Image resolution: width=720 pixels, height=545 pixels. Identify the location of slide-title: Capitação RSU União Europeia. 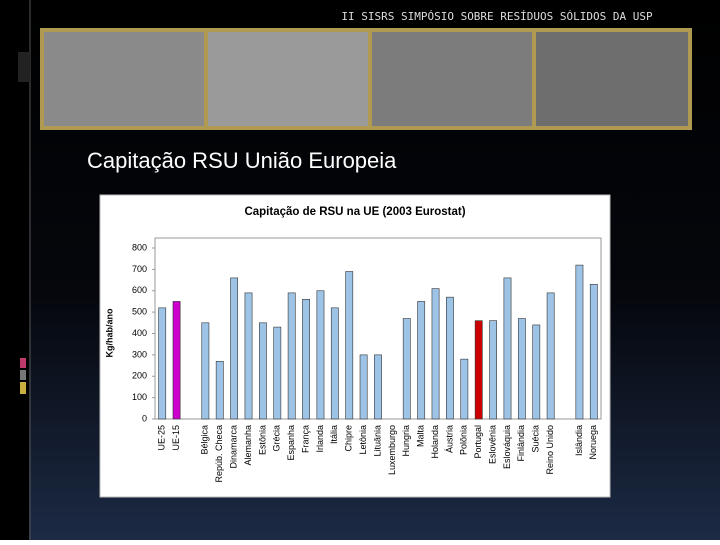
(242, 160).